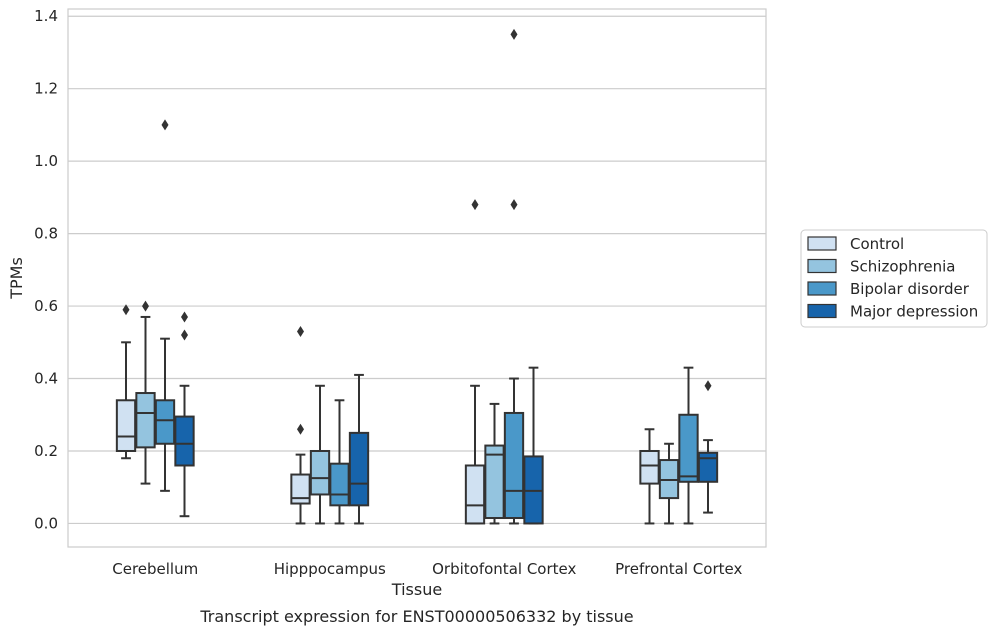 The width and height of the screenshot is (997, 634). What do you see at coordinates (330, 569) in the screenshot?
I see `x-tick-label: Hipppocampus` at bounding box center [330, 569].